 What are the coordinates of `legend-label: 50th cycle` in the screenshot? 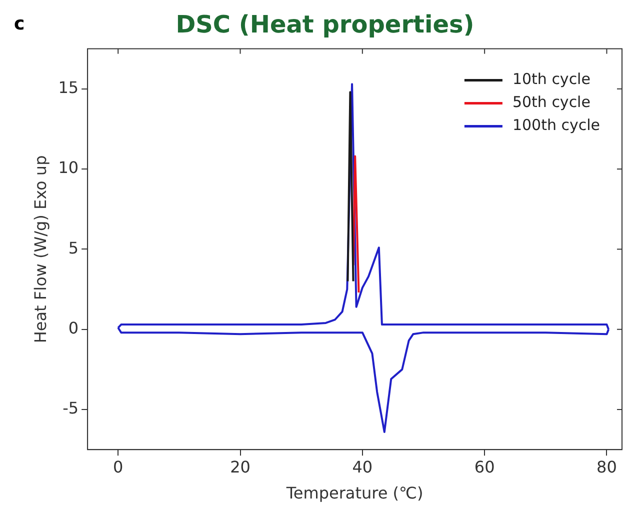 It's located at (551, 102).